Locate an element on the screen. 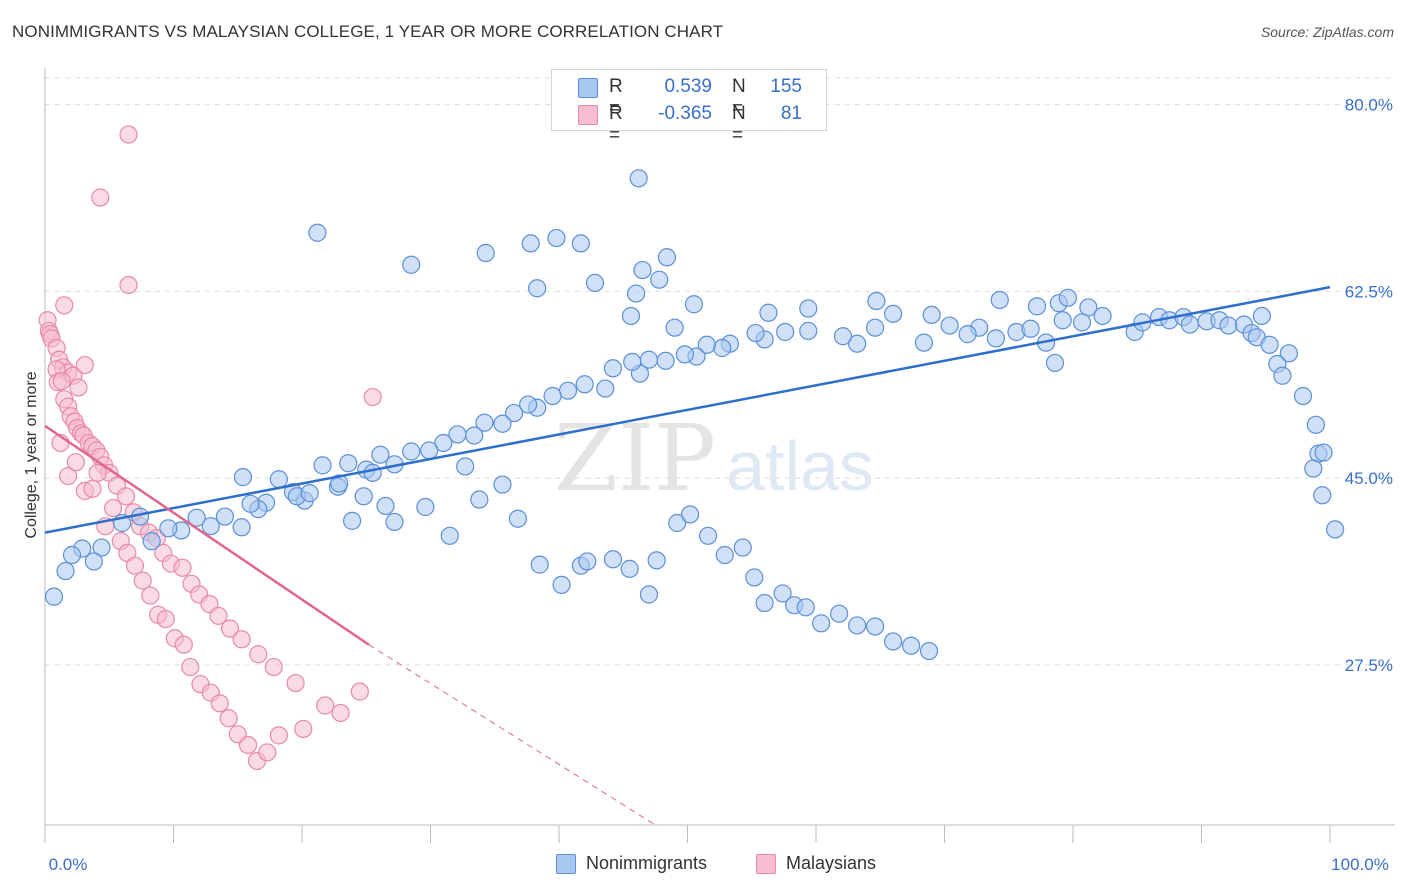  y-tick-label: 45.0% is located at coordinates (1369, 478).